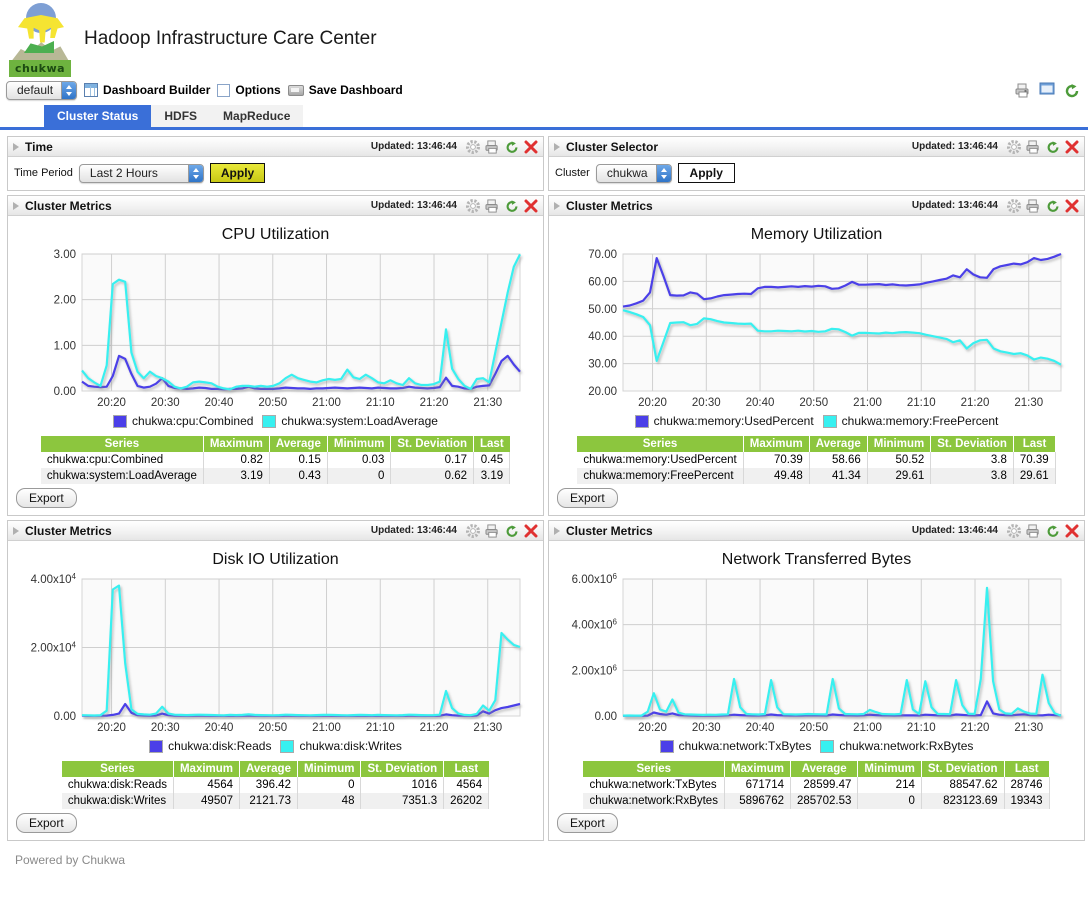 Image resolution: width=1088 pixels, height=917 pixels. What do you see at coordinates (249, 90) in the screenshot?
I see `options-button: Options` at bounding box center [249, 90].